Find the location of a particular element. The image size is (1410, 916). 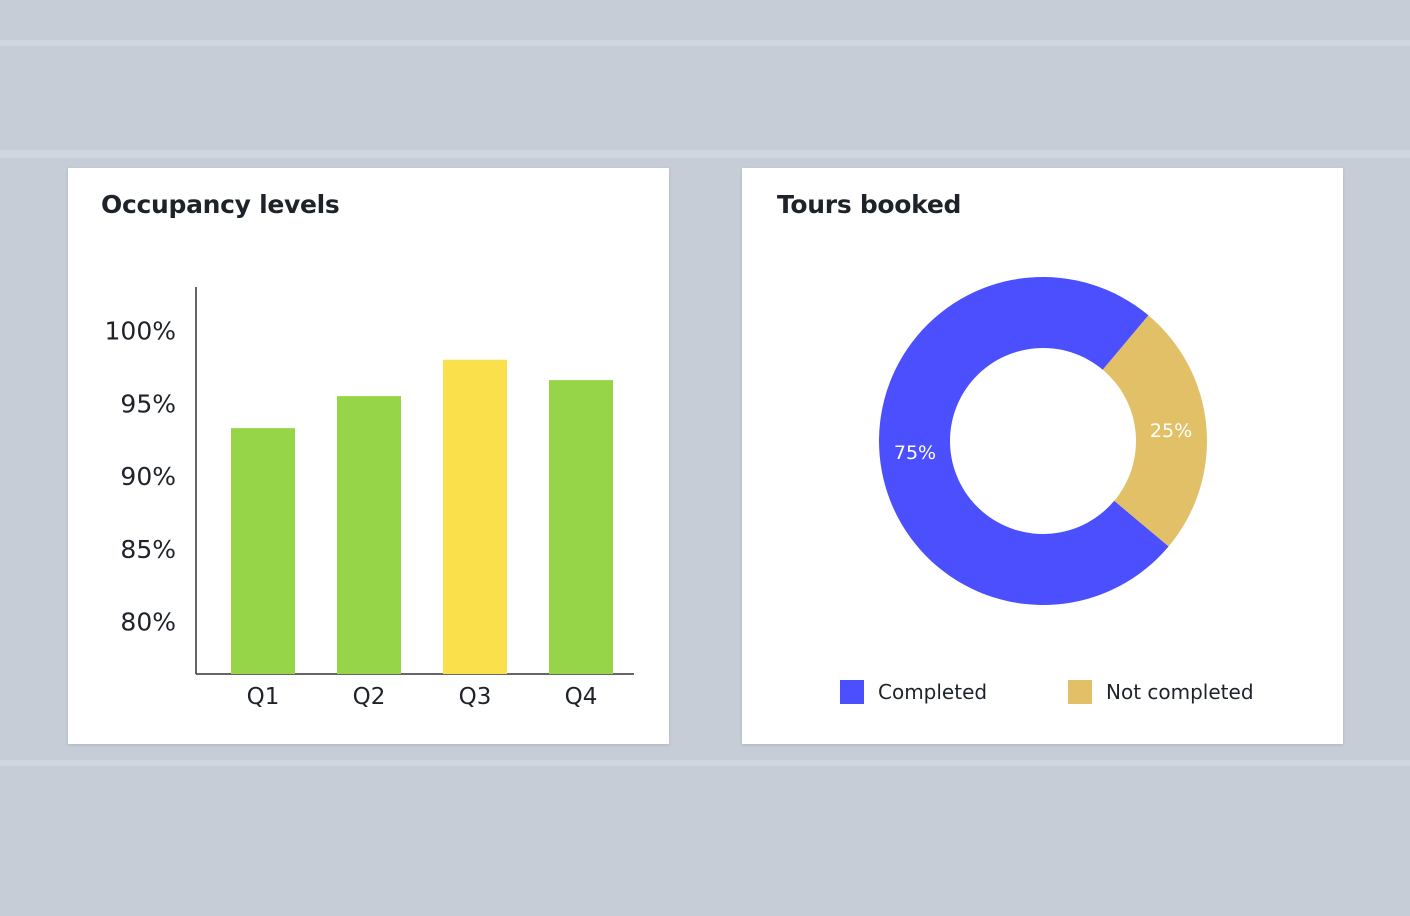

x-tick-label: Q2 is located at coordinates (369, 697).